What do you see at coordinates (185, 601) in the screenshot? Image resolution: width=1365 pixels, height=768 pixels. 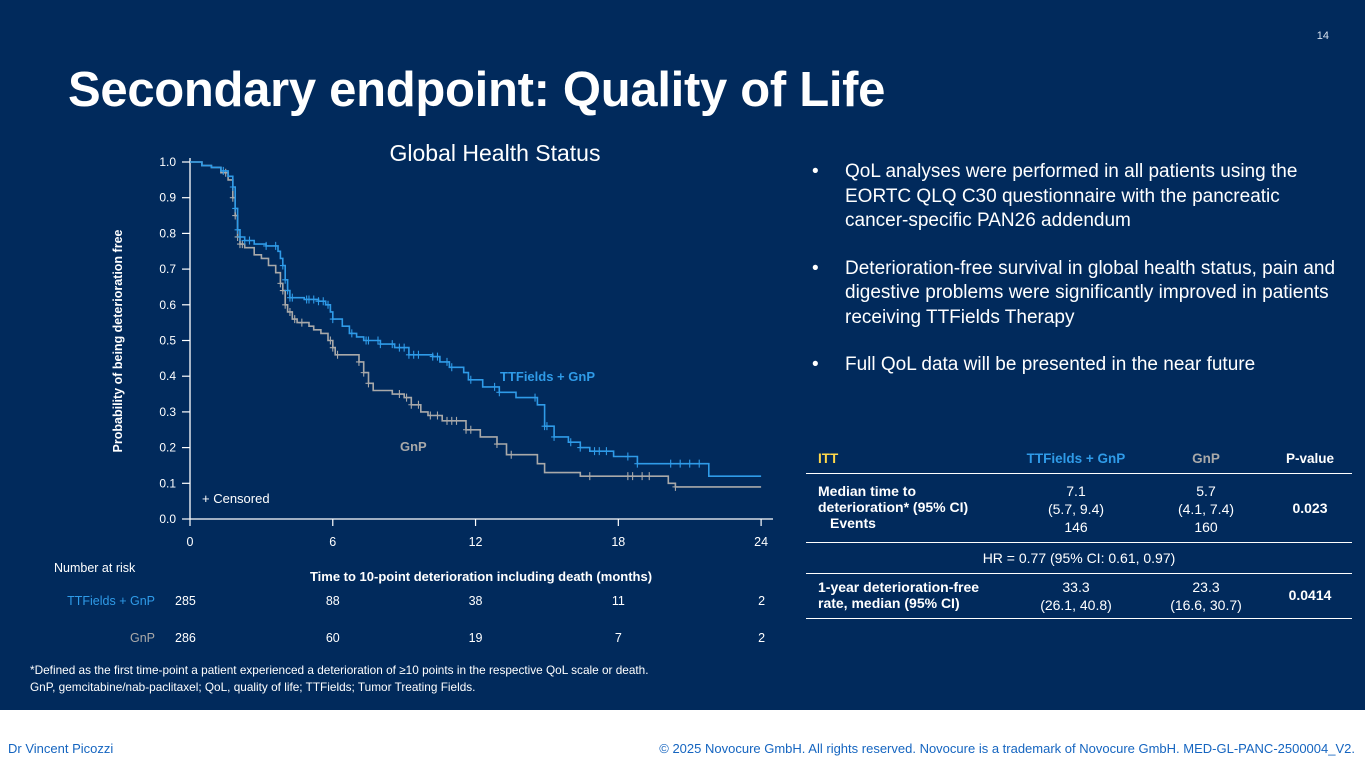 I see `risk-value: 285` at bounding box center [185, 601].